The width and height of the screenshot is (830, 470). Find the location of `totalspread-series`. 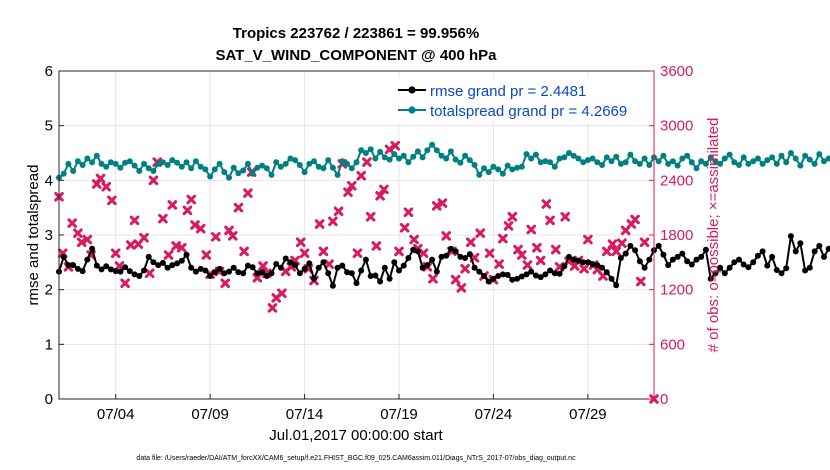

totalspread-series is located at coordinates (443, 161).